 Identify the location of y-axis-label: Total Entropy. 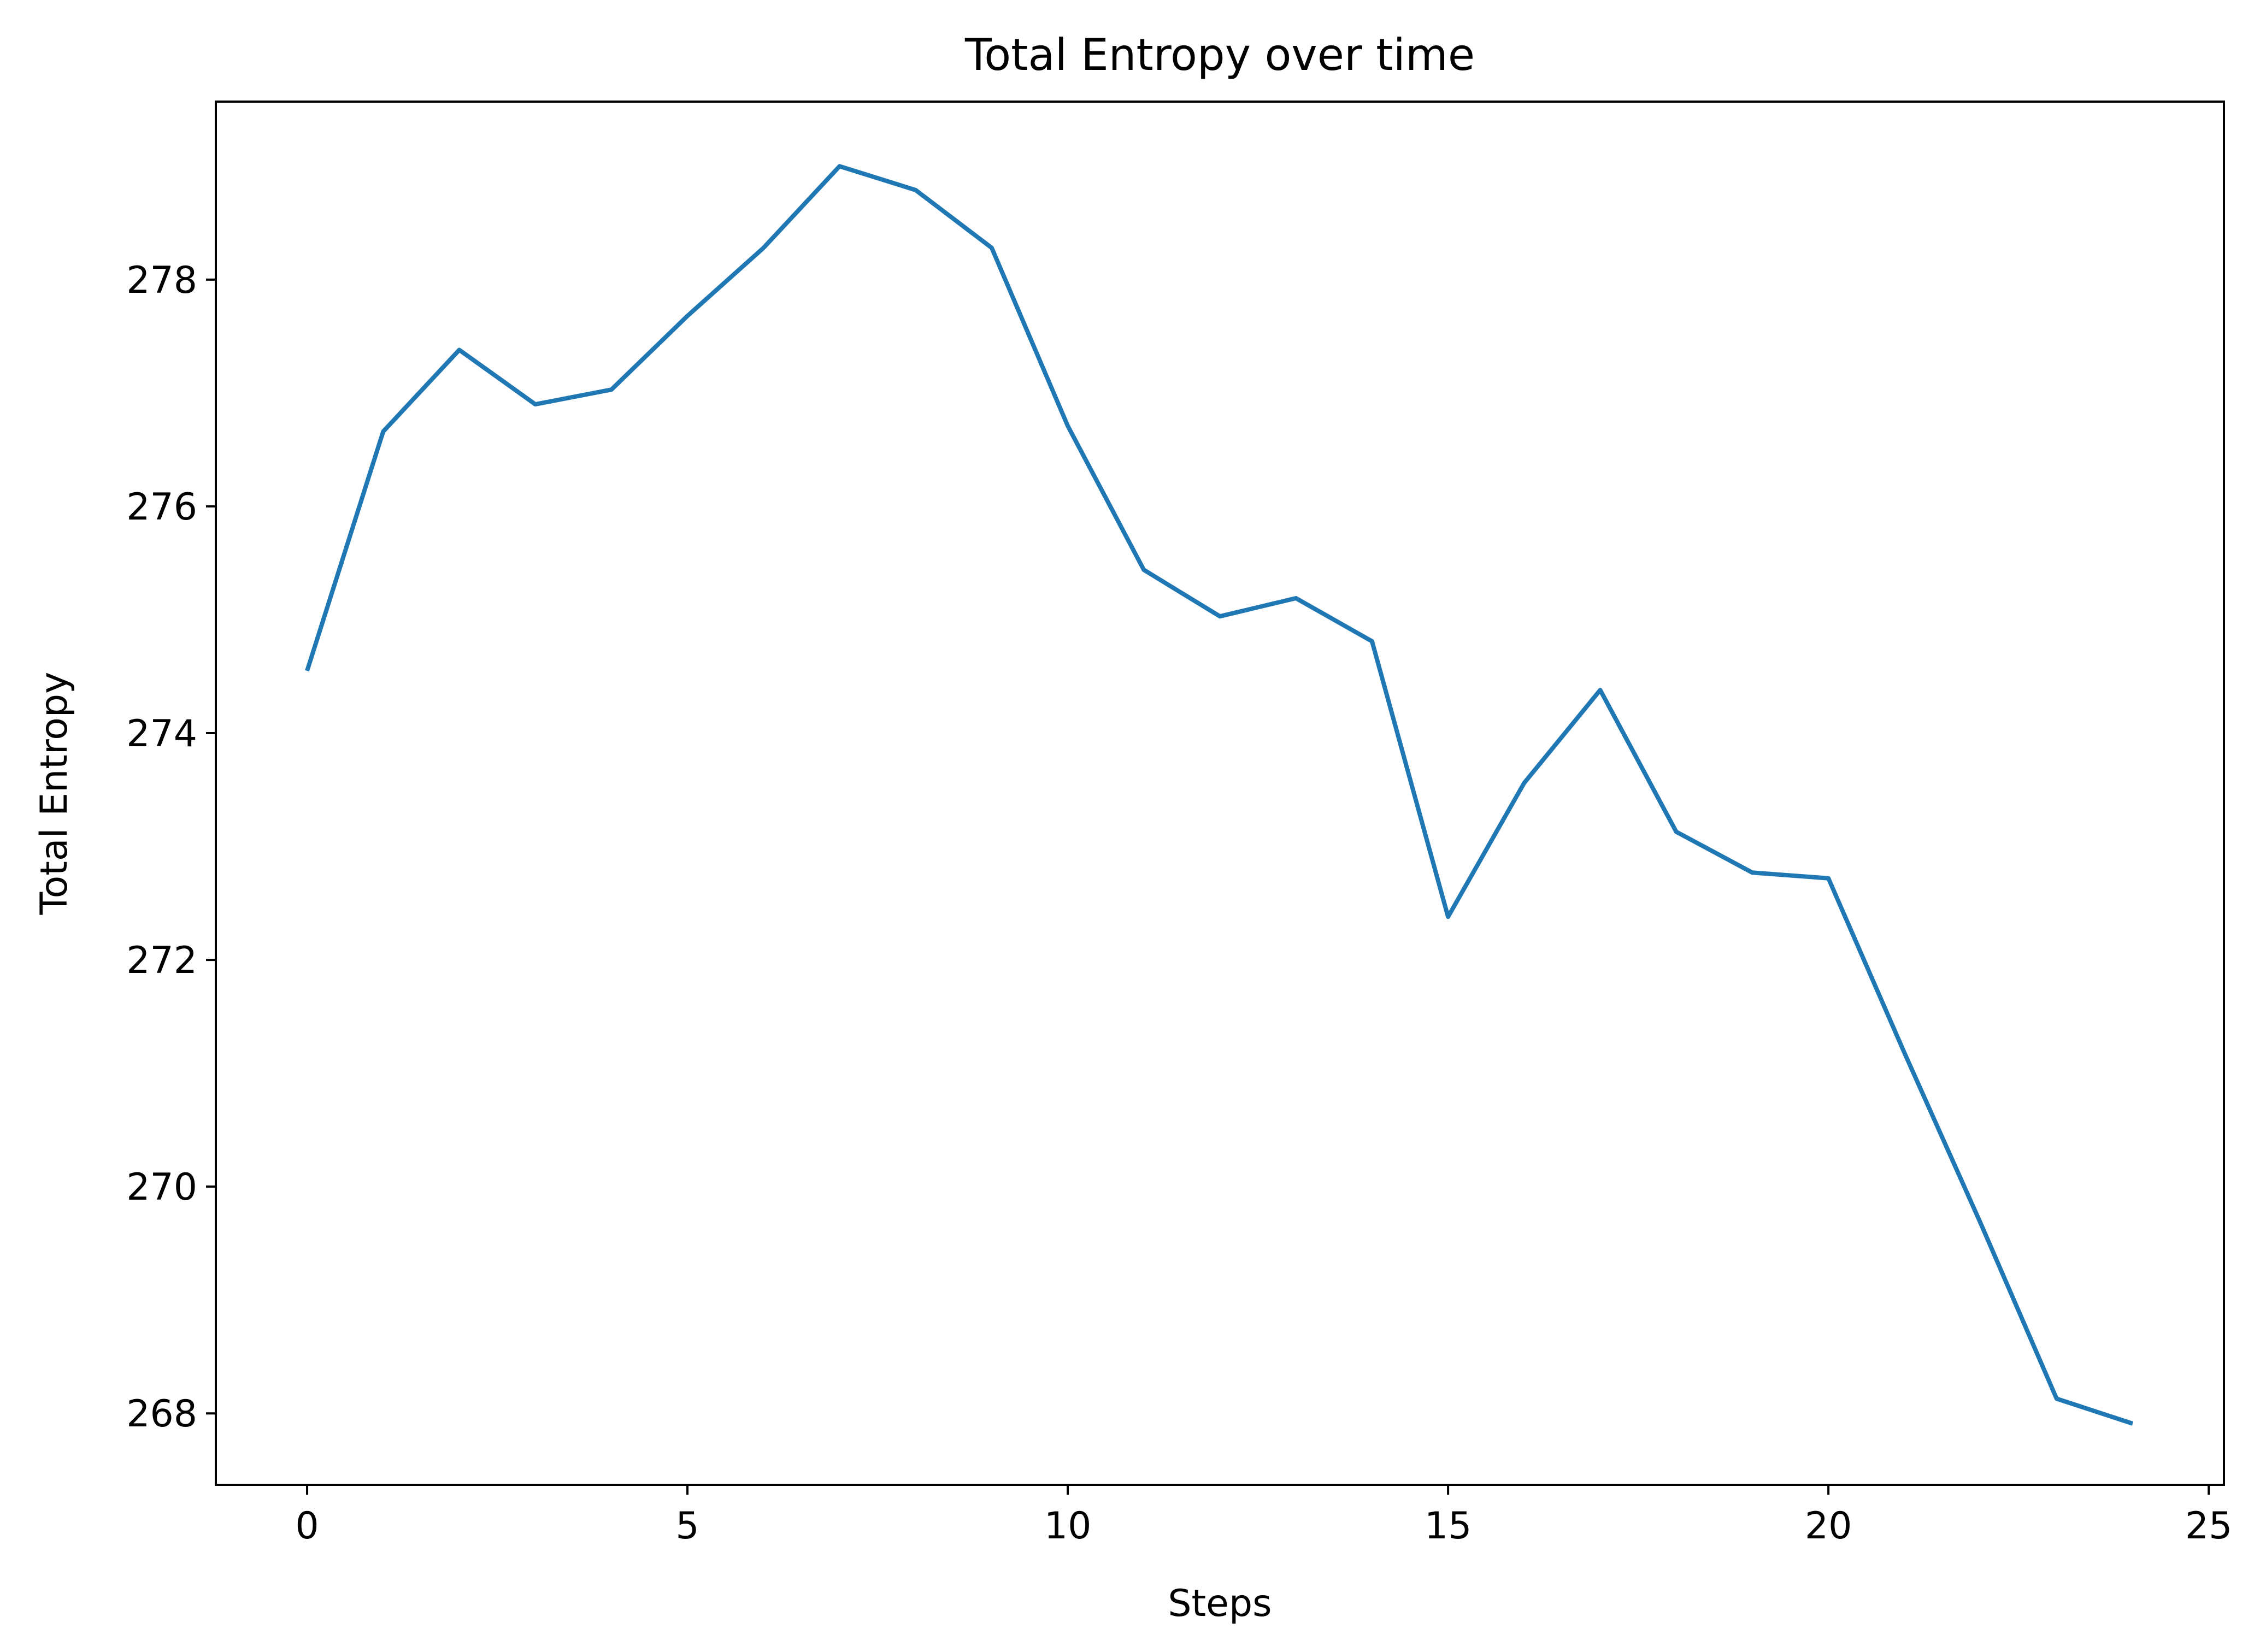
(54, 794).